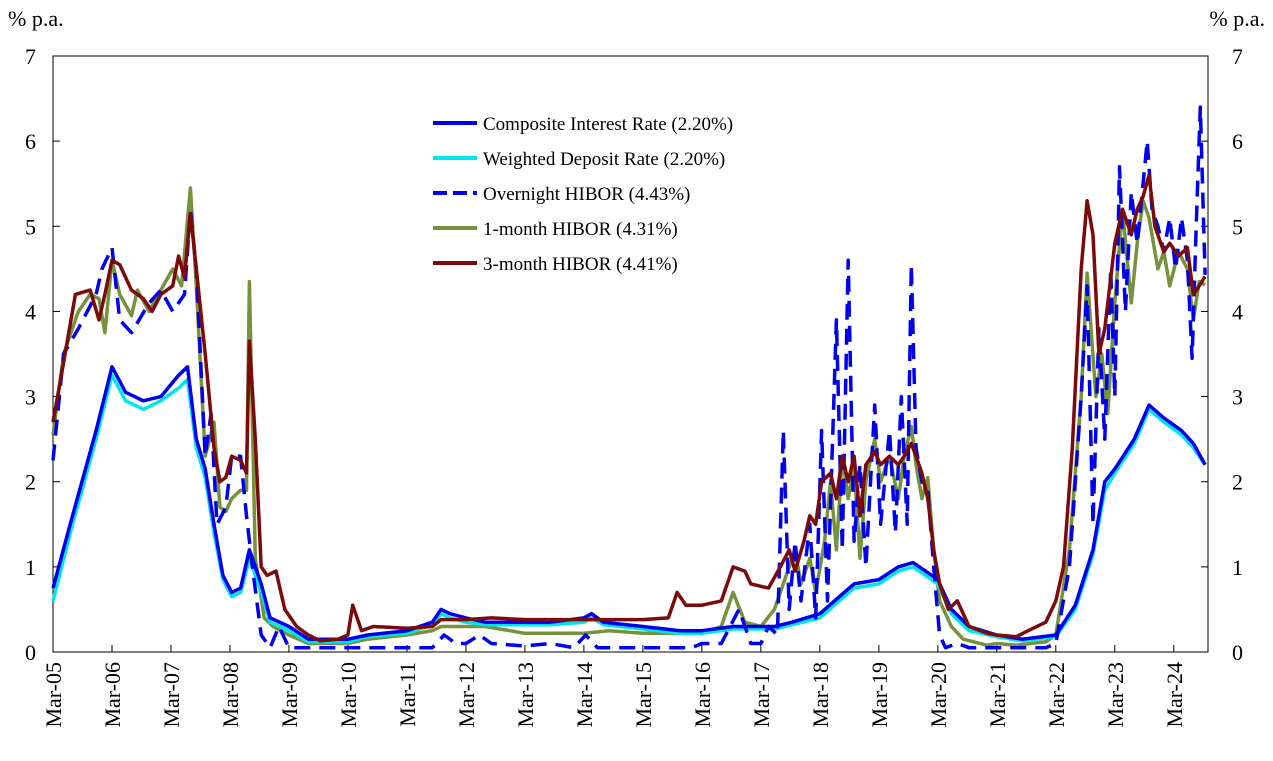 Image resolution: width=1273 pixels, height=761 pixels. What do you see at coordinates (1237, 141) in the screenshot?
I see `y-tick-label-right: 6` at bounding box center [1237, 141].